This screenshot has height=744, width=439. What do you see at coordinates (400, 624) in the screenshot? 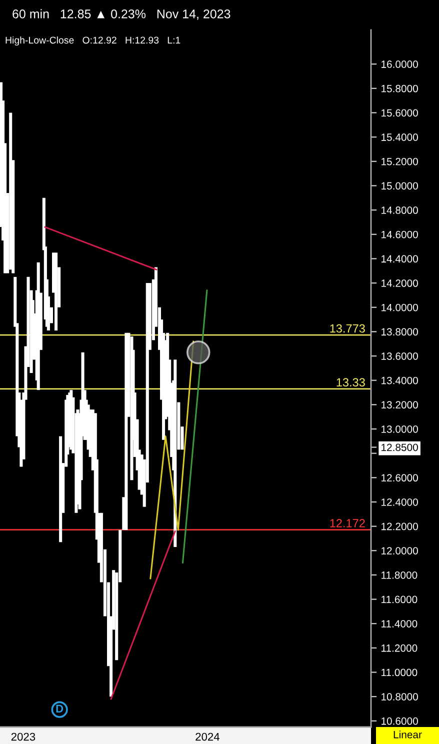
I see `y-tick-label: 11.4000` at bounding box center [400, 624].